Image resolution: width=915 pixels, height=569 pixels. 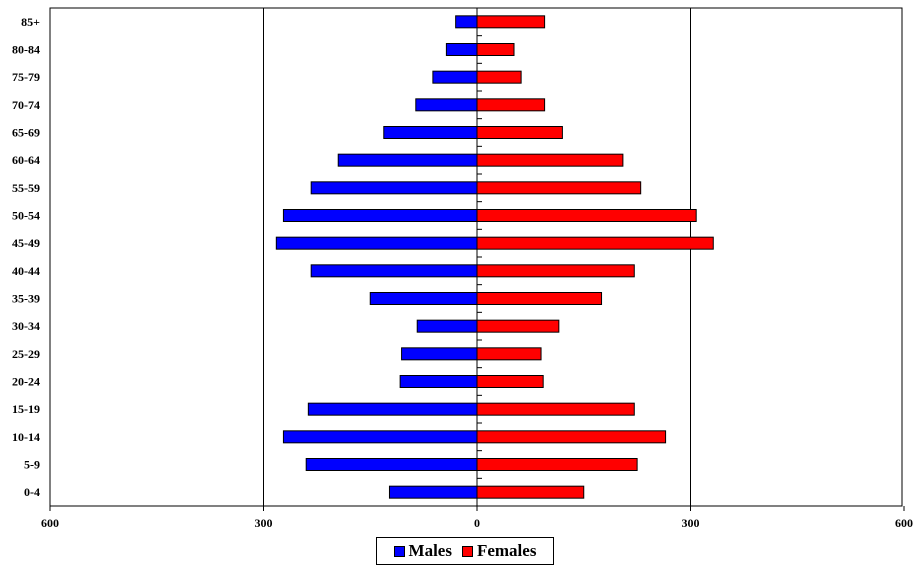 What do you see at coordinates (26, 382) in the screenshot?
I see `age-label: 20-24` at bounding box center [26, 382].